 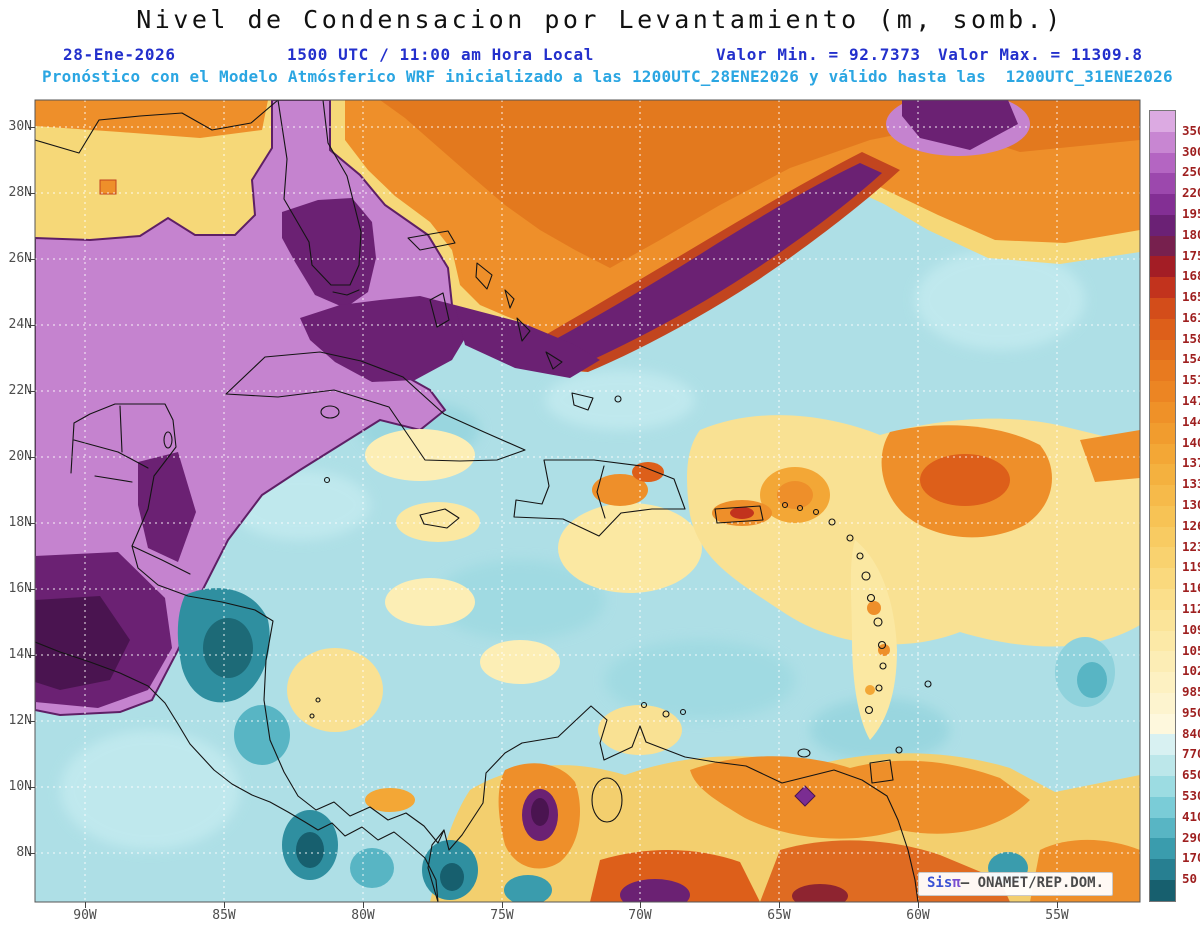 What do you see at coordinates (1040, 54) in the screenshot?
I see `max-value-label: Valor Max. = 11309.8` at bounding box center [1040, 54].